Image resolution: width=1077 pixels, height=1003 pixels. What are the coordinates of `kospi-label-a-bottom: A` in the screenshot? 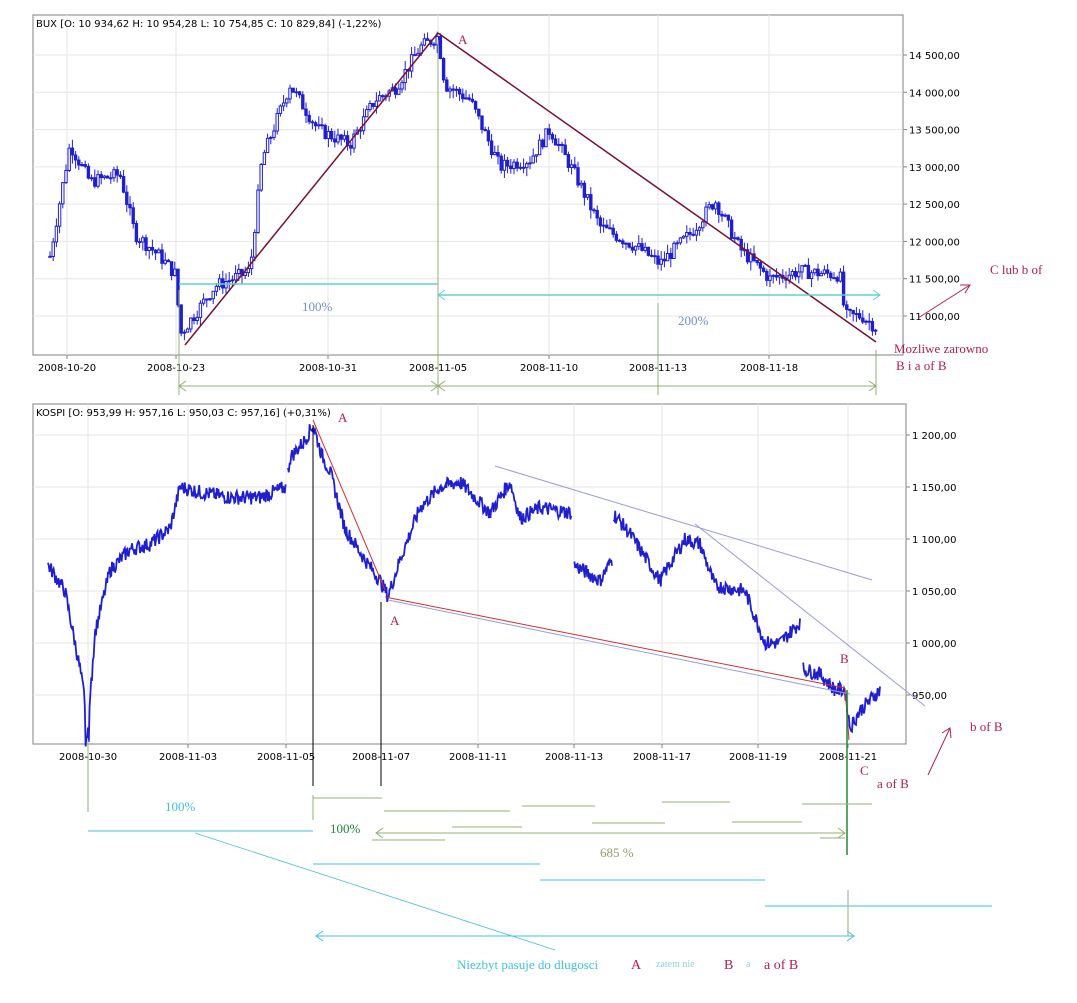 It's located at (395, 620).